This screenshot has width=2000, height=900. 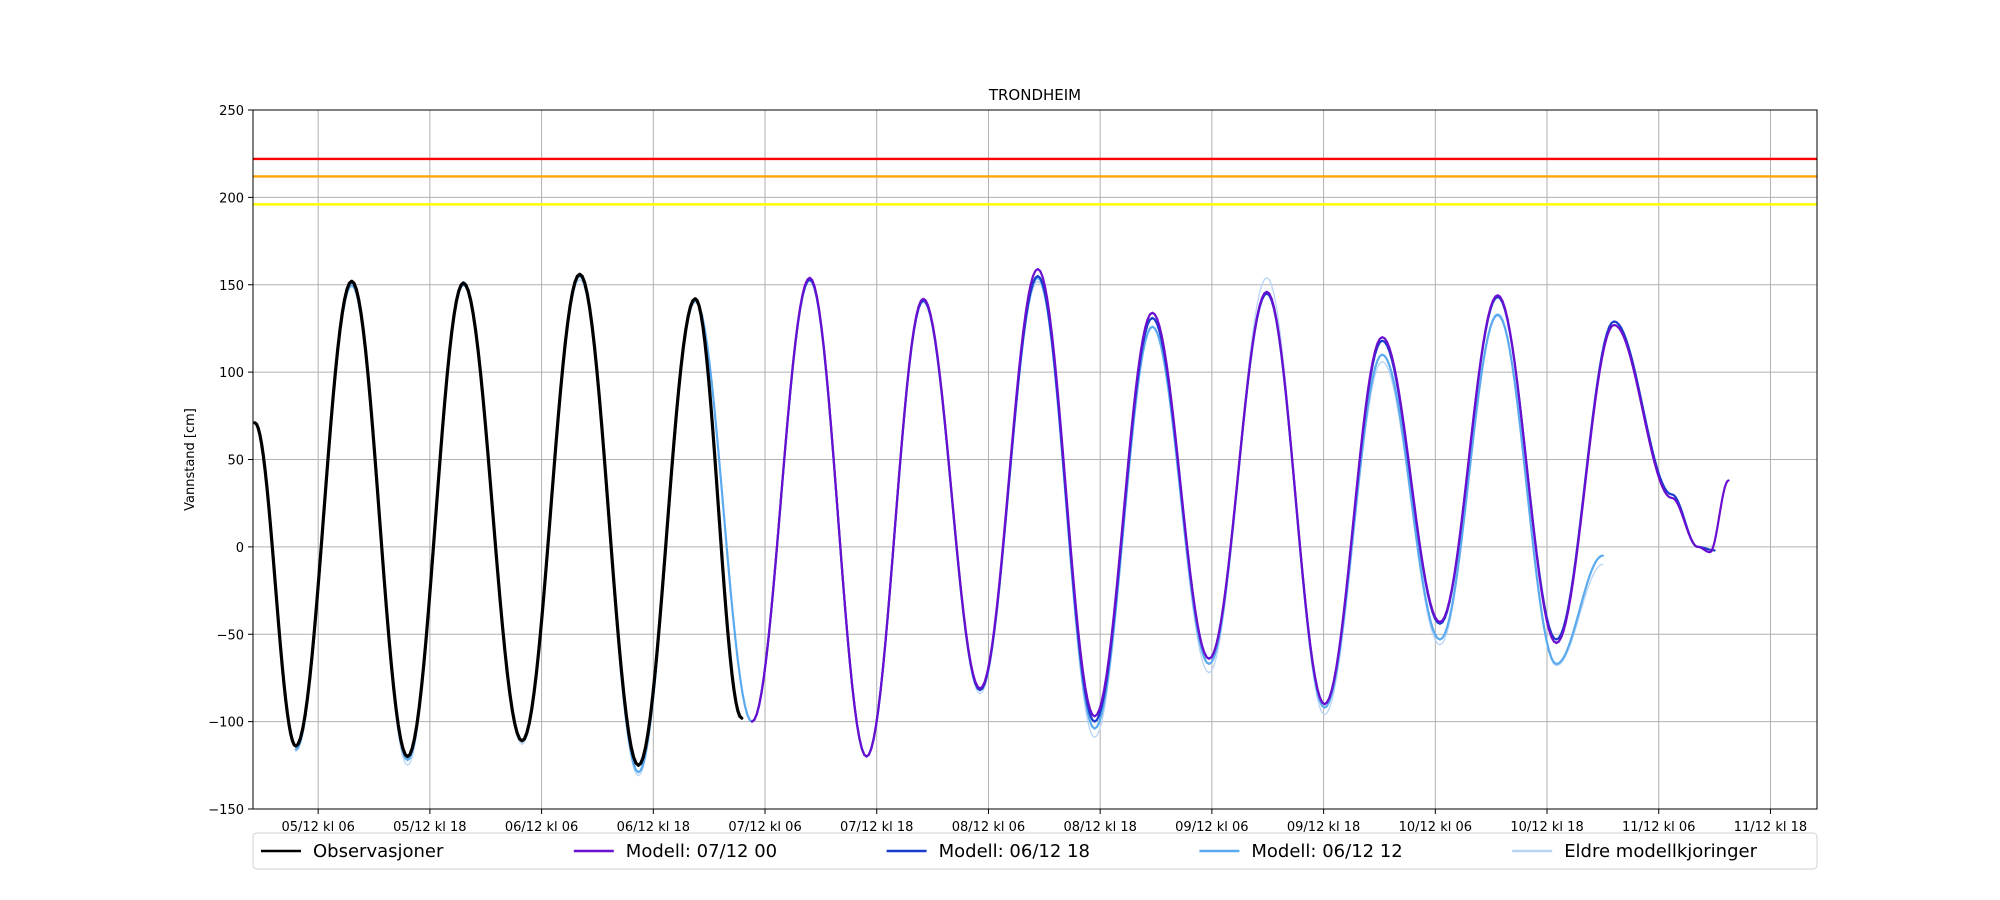 I want to click on y-axis-ticks: −150 −100 −50 0 50 100 150 200 250, so click(x=230, y=461).